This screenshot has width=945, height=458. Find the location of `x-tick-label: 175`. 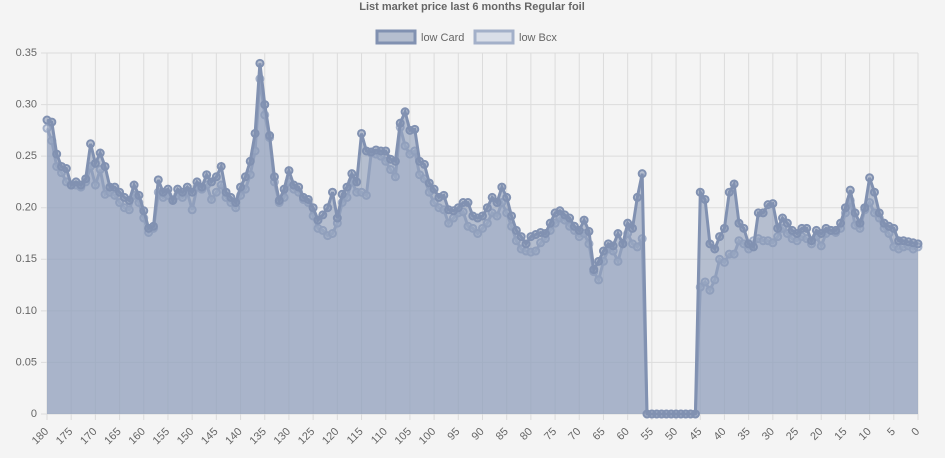

x-tick-label: 175 is located at coordinates (64, 436).